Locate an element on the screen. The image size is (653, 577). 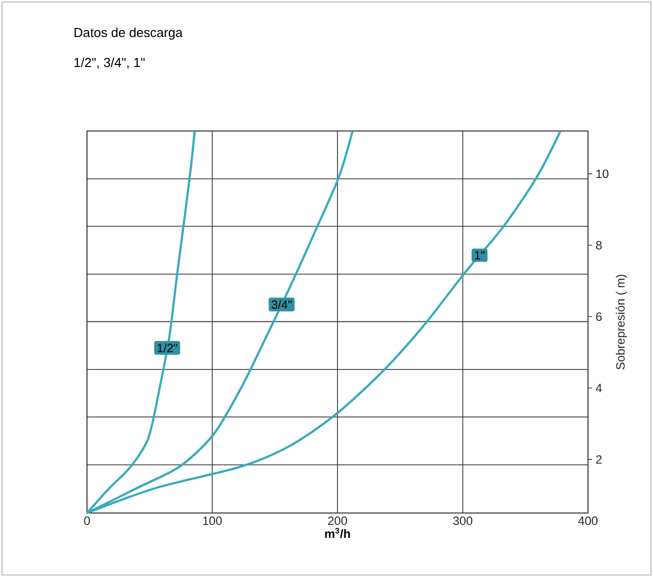
y-tick-label: 4 is located at coordinates (599, 388).